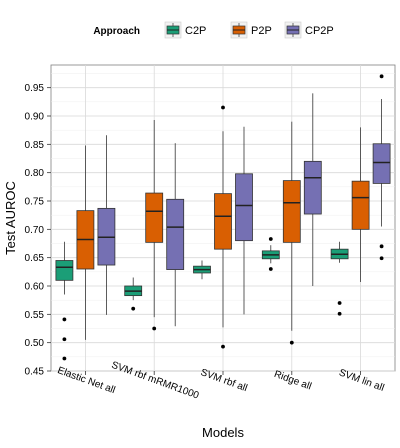 Image resolution: width=400 pixels, height=448 pixels. What do you see at coordinates (35, 343) in the screenshot?
I see `y-tick-label: 0.50` at bounding box center [35, 343].